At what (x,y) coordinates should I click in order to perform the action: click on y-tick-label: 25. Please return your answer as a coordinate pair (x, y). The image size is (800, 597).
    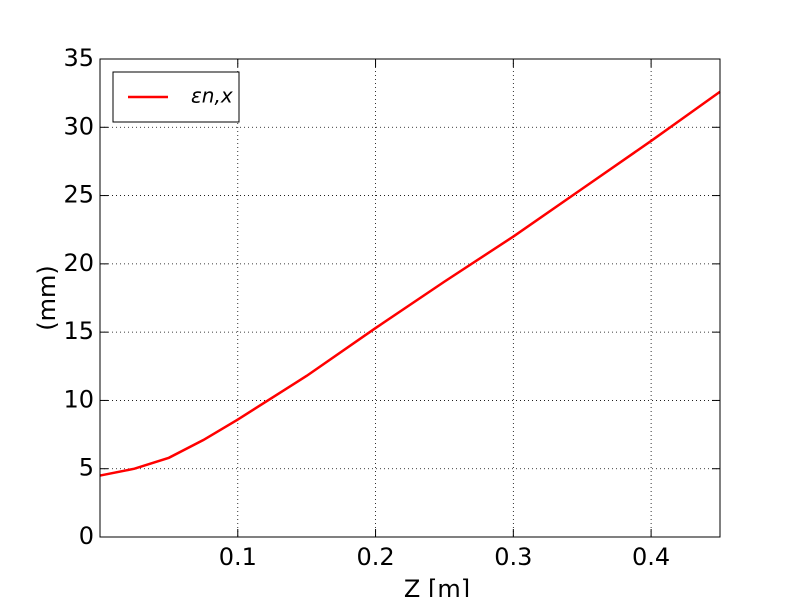
    Looking at the image, I should click on (78, 195).